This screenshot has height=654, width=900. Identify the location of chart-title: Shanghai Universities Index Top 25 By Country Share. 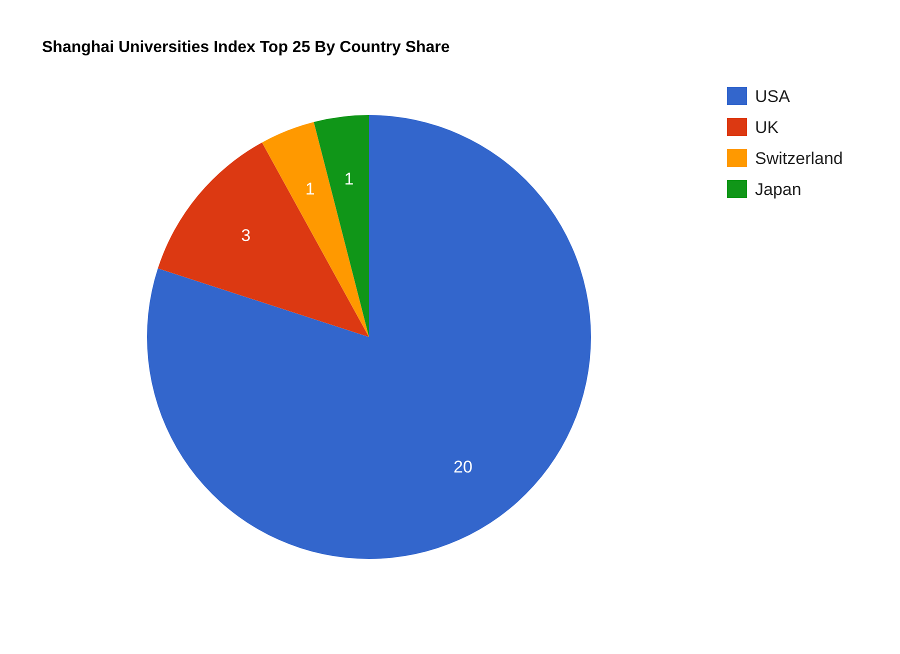
(246, 47).